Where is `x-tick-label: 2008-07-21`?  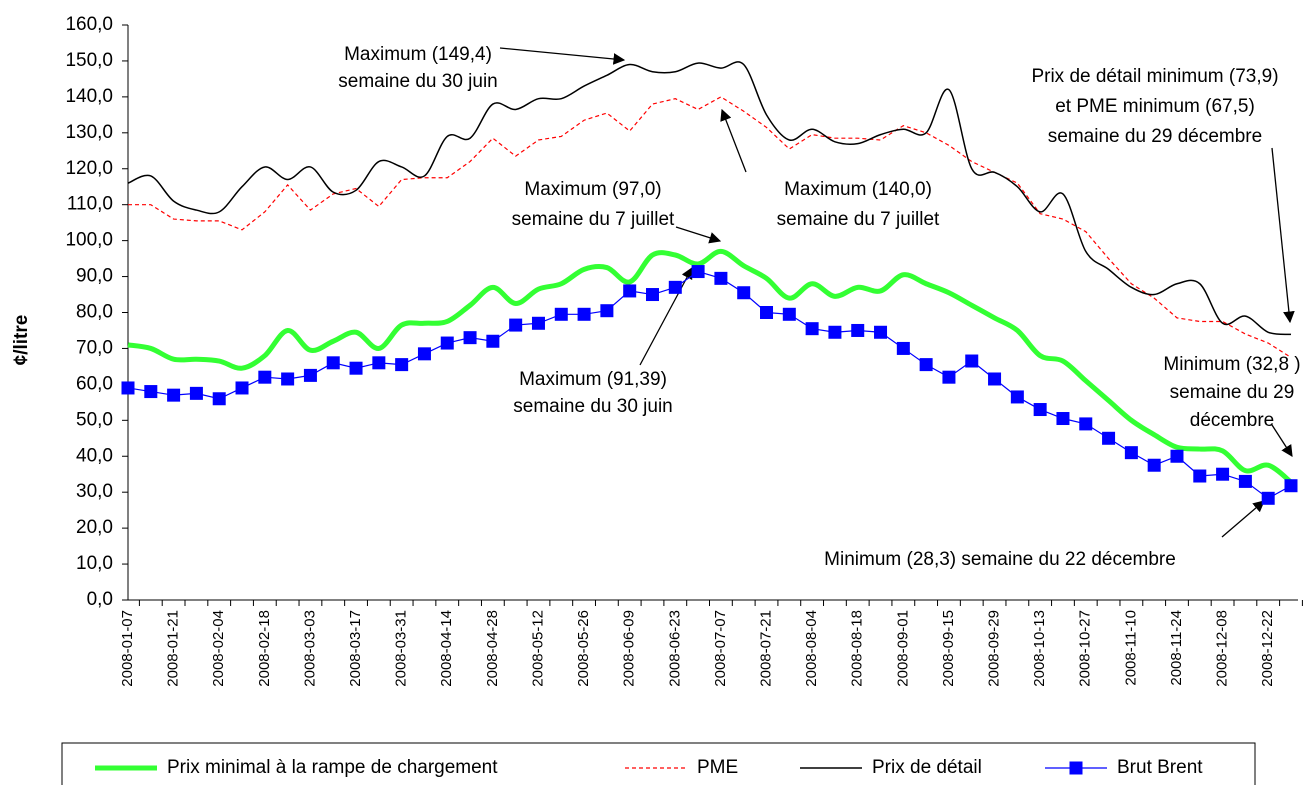
x-tick-label: 2008-07-21 is located at coordinates (765, 648).